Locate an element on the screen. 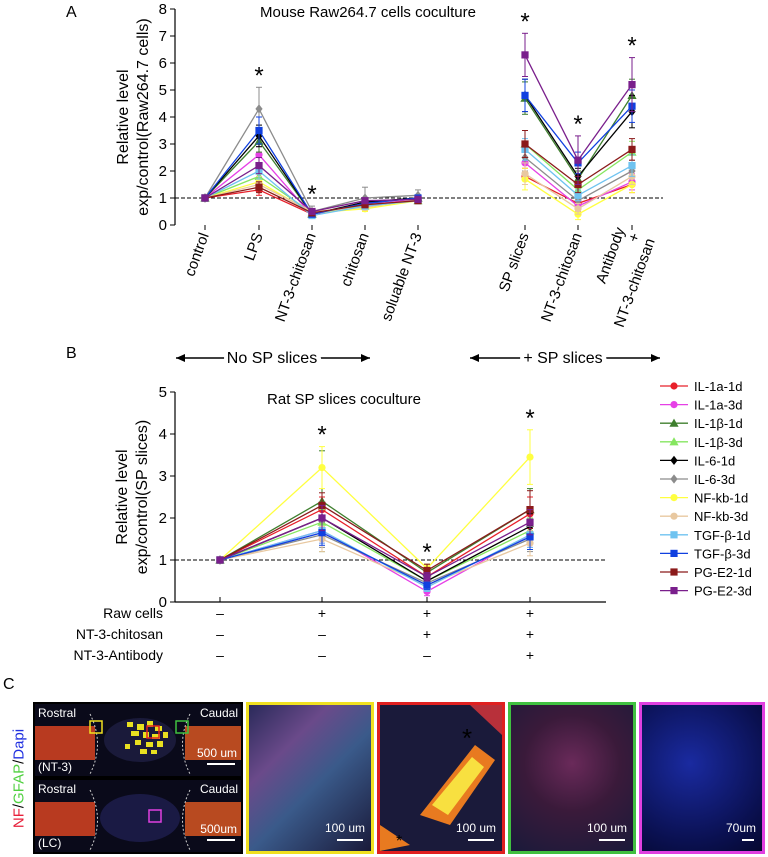  overview-lc-group: (LC) is located at coordinates (50, 843).